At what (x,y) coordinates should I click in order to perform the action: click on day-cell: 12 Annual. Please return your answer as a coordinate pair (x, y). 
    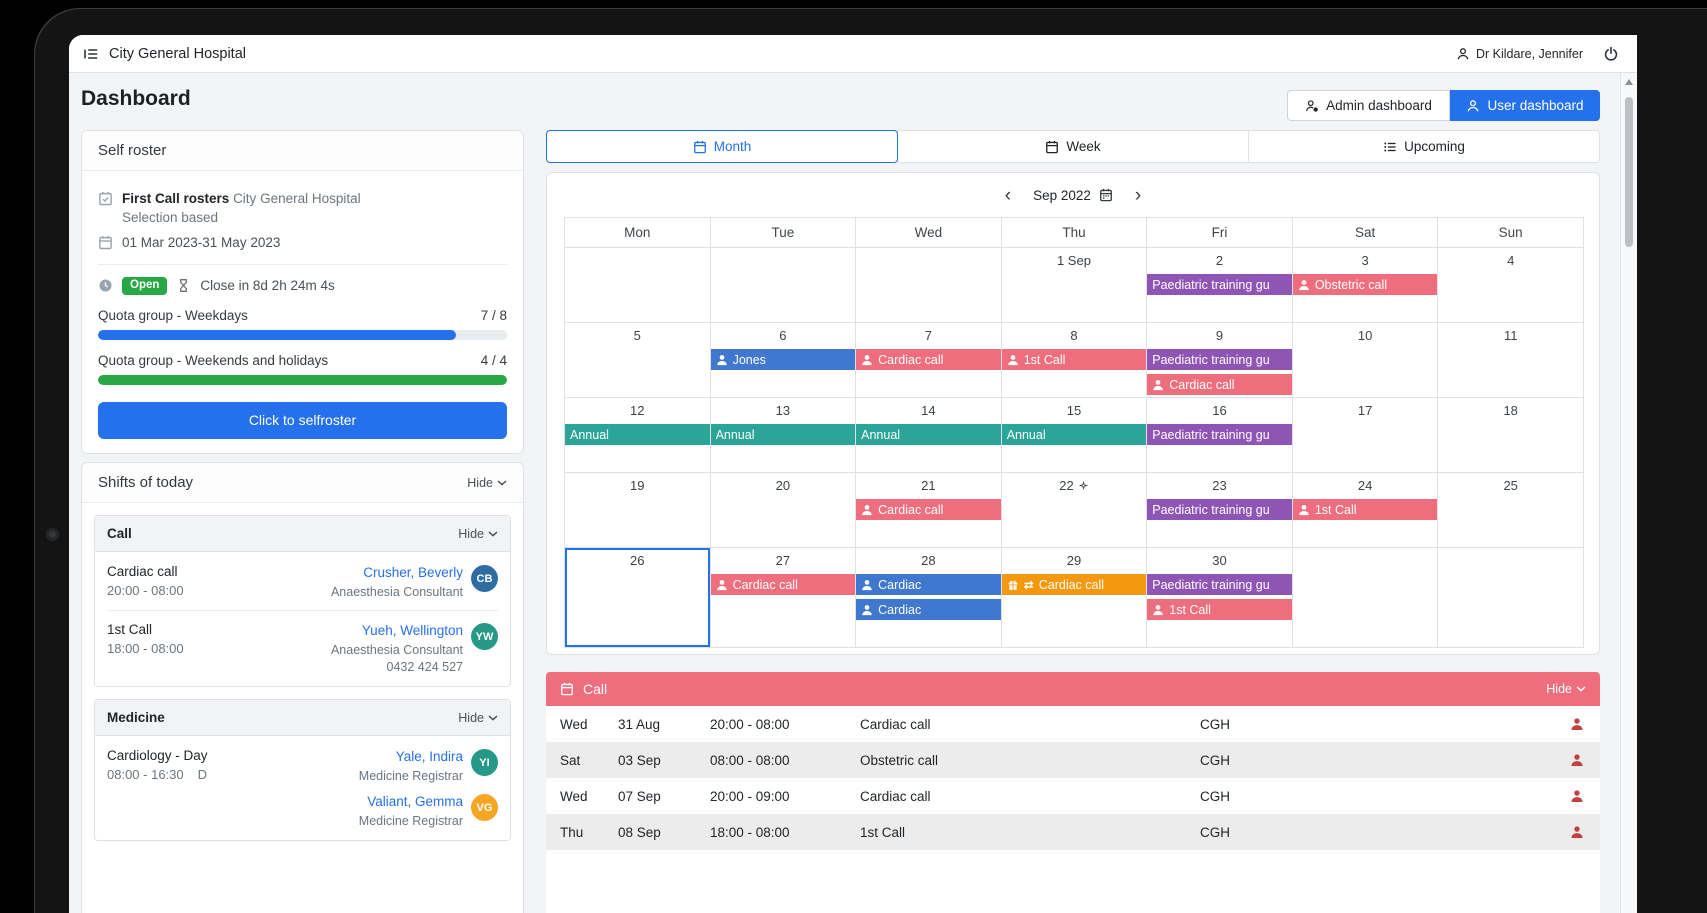
    Looking at the image, I should click on (637, 435).